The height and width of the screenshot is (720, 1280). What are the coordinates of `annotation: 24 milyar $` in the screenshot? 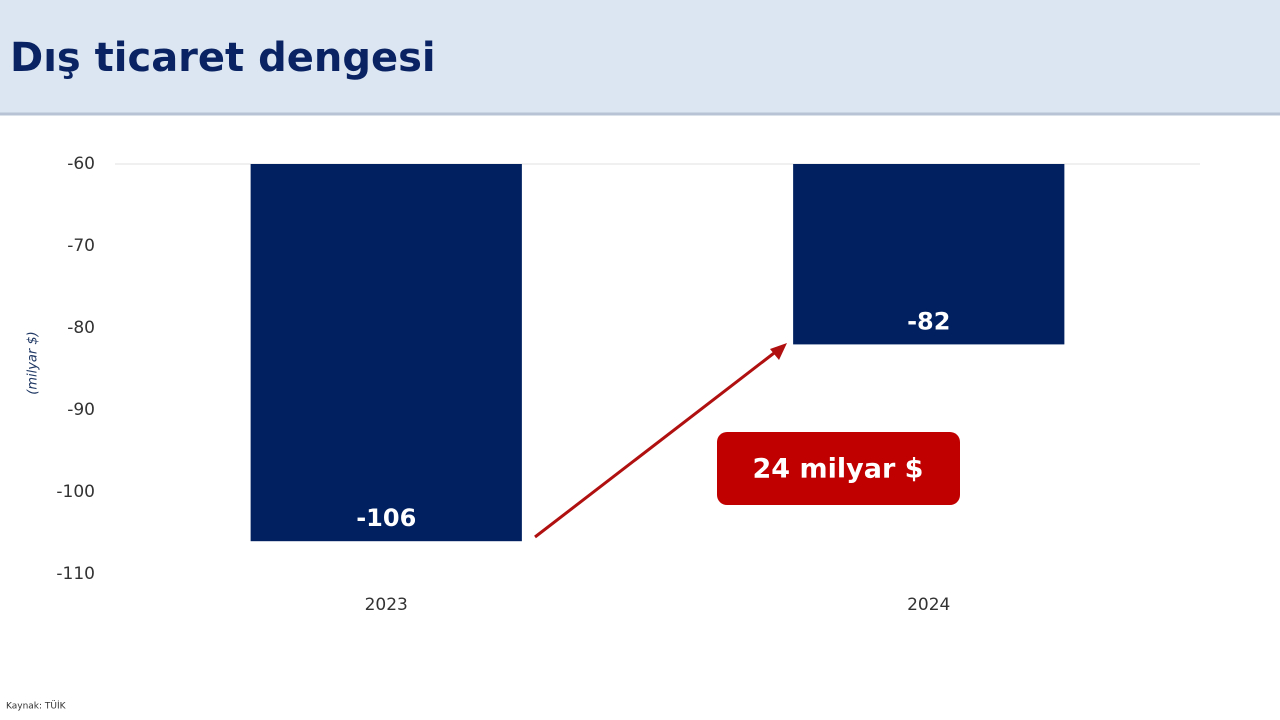 It's located at (838, 469).